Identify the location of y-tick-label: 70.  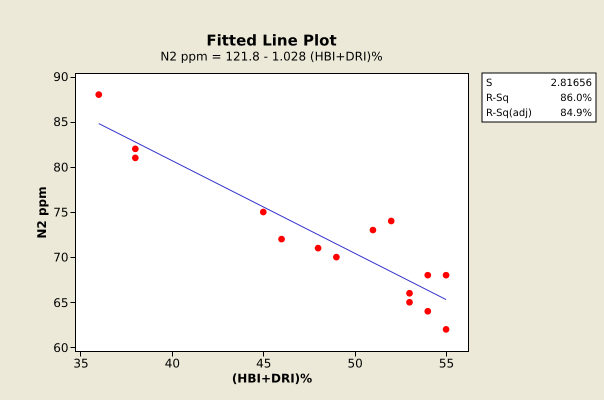
(60, 257).